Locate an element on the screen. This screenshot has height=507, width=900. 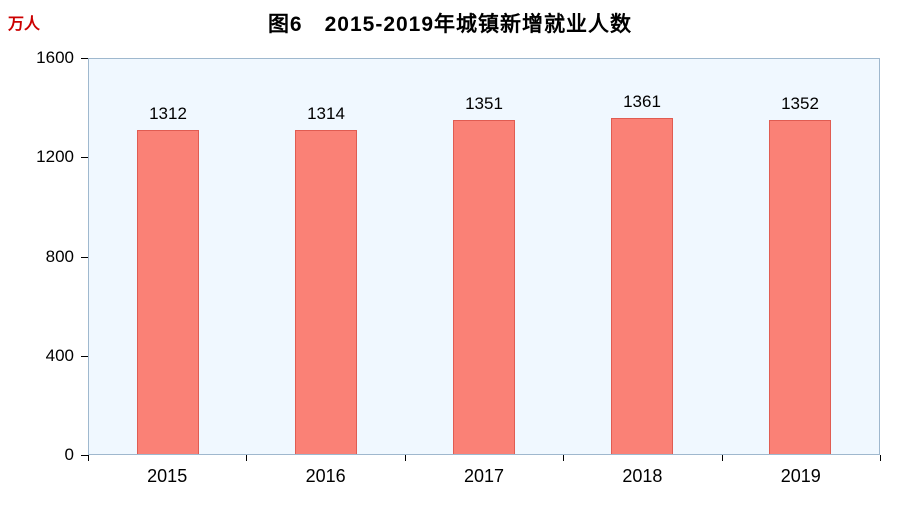
y-tick-label-400: 400 is located at coordinates (59, 355).